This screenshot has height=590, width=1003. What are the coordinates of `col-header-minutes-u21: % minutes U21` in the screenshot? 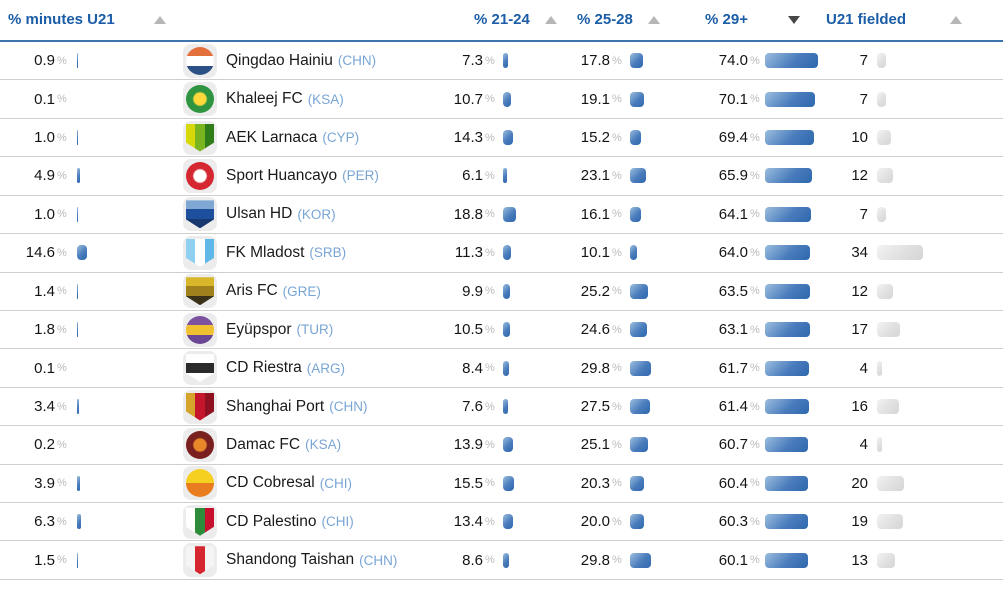 It's located at (61, 19).